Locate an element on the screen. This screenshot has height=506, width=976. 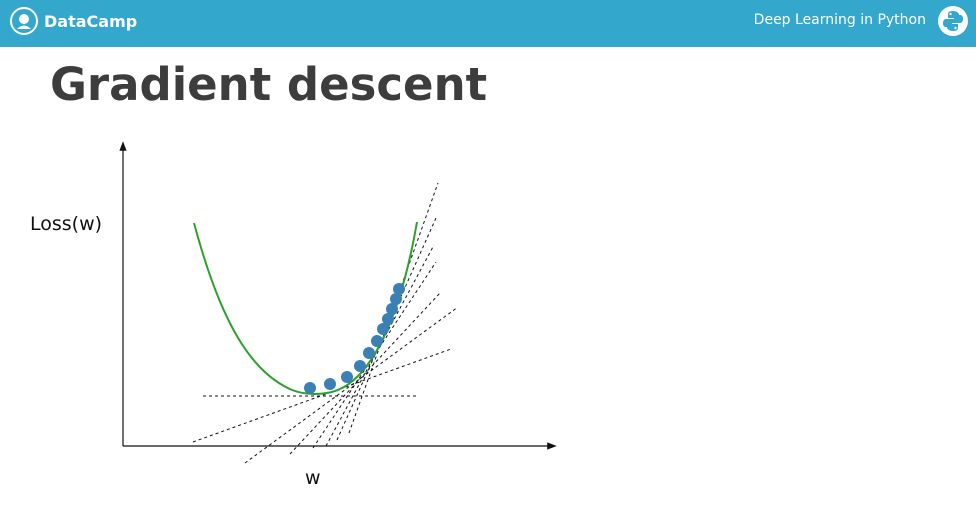
datacamp-logo-icon is located at coordinates (24, 21).